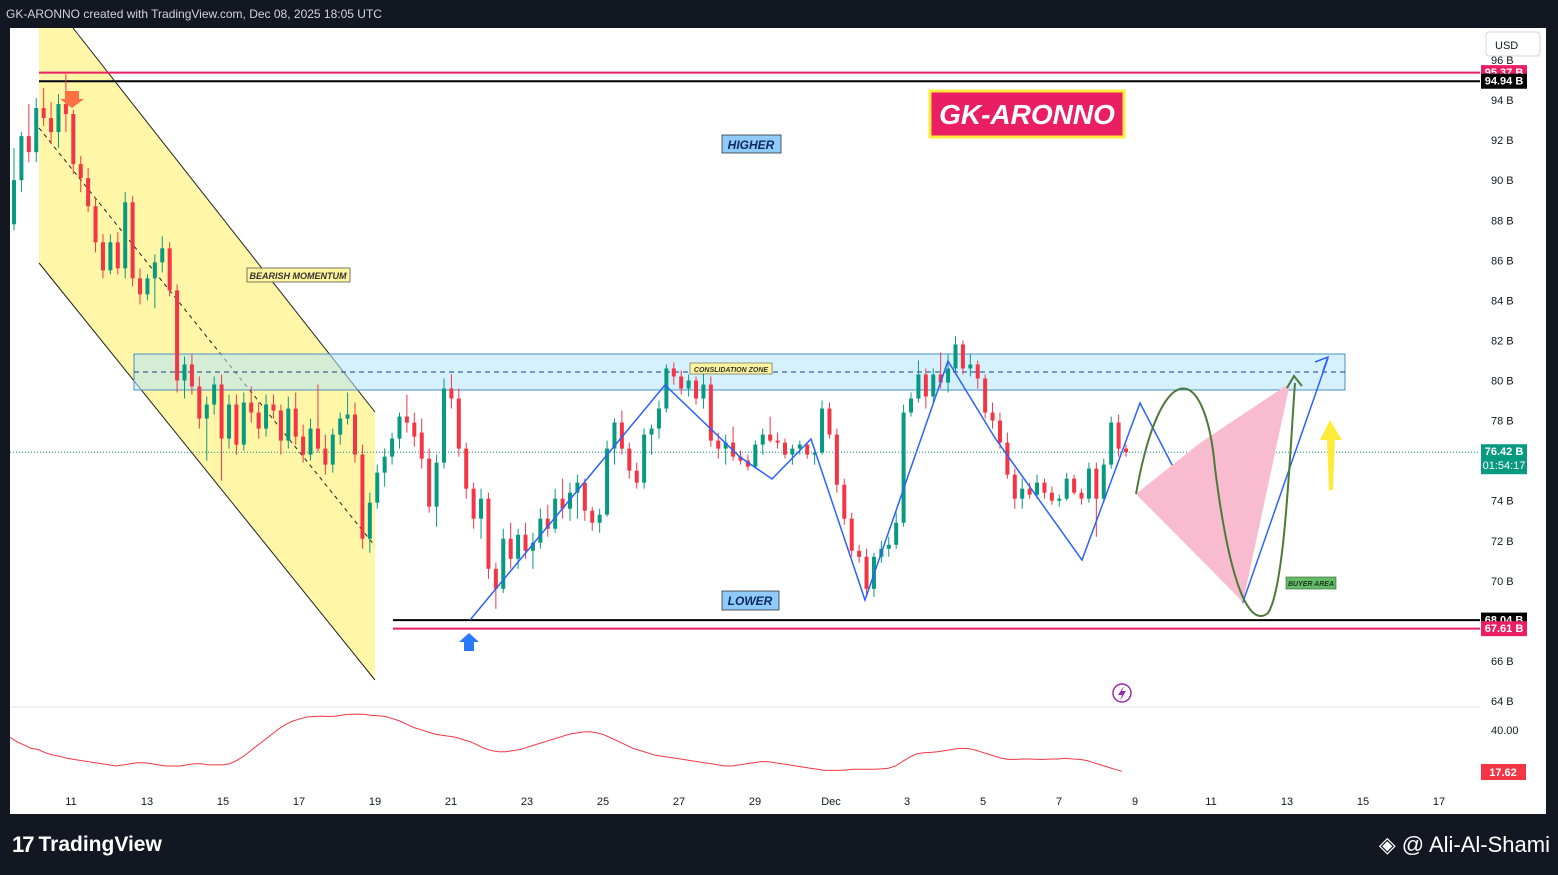 This screenshot has height=875, width=1558. What do you see at coordinates (207, 337) in the screenshot?
I see `channel-mid-line` at bounding box center [207, 337].